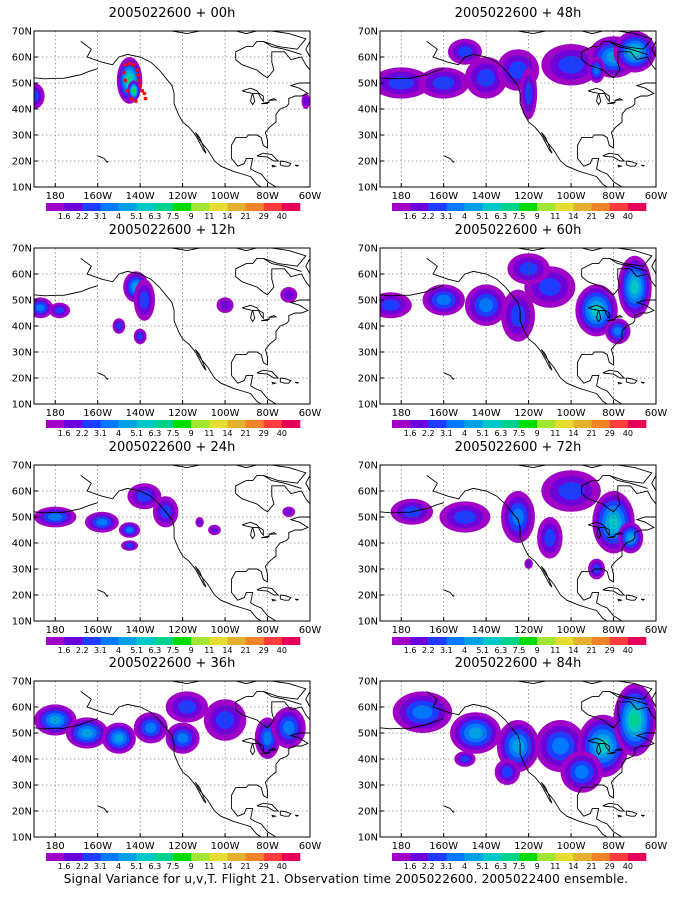 The image size is (692, 900). What do you see at coordinates (368, 249) in the screenshot?
I see `lat-tick-label: 70N` at bounding box center [368, 249].